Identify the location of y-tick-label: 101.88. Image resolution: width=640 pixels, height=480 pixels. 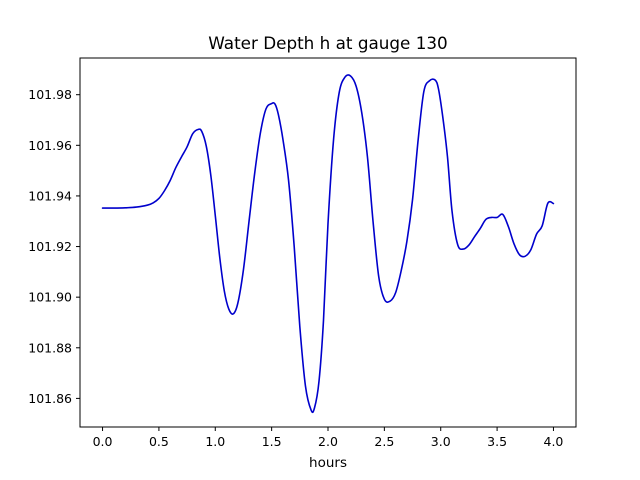
(50, 347).